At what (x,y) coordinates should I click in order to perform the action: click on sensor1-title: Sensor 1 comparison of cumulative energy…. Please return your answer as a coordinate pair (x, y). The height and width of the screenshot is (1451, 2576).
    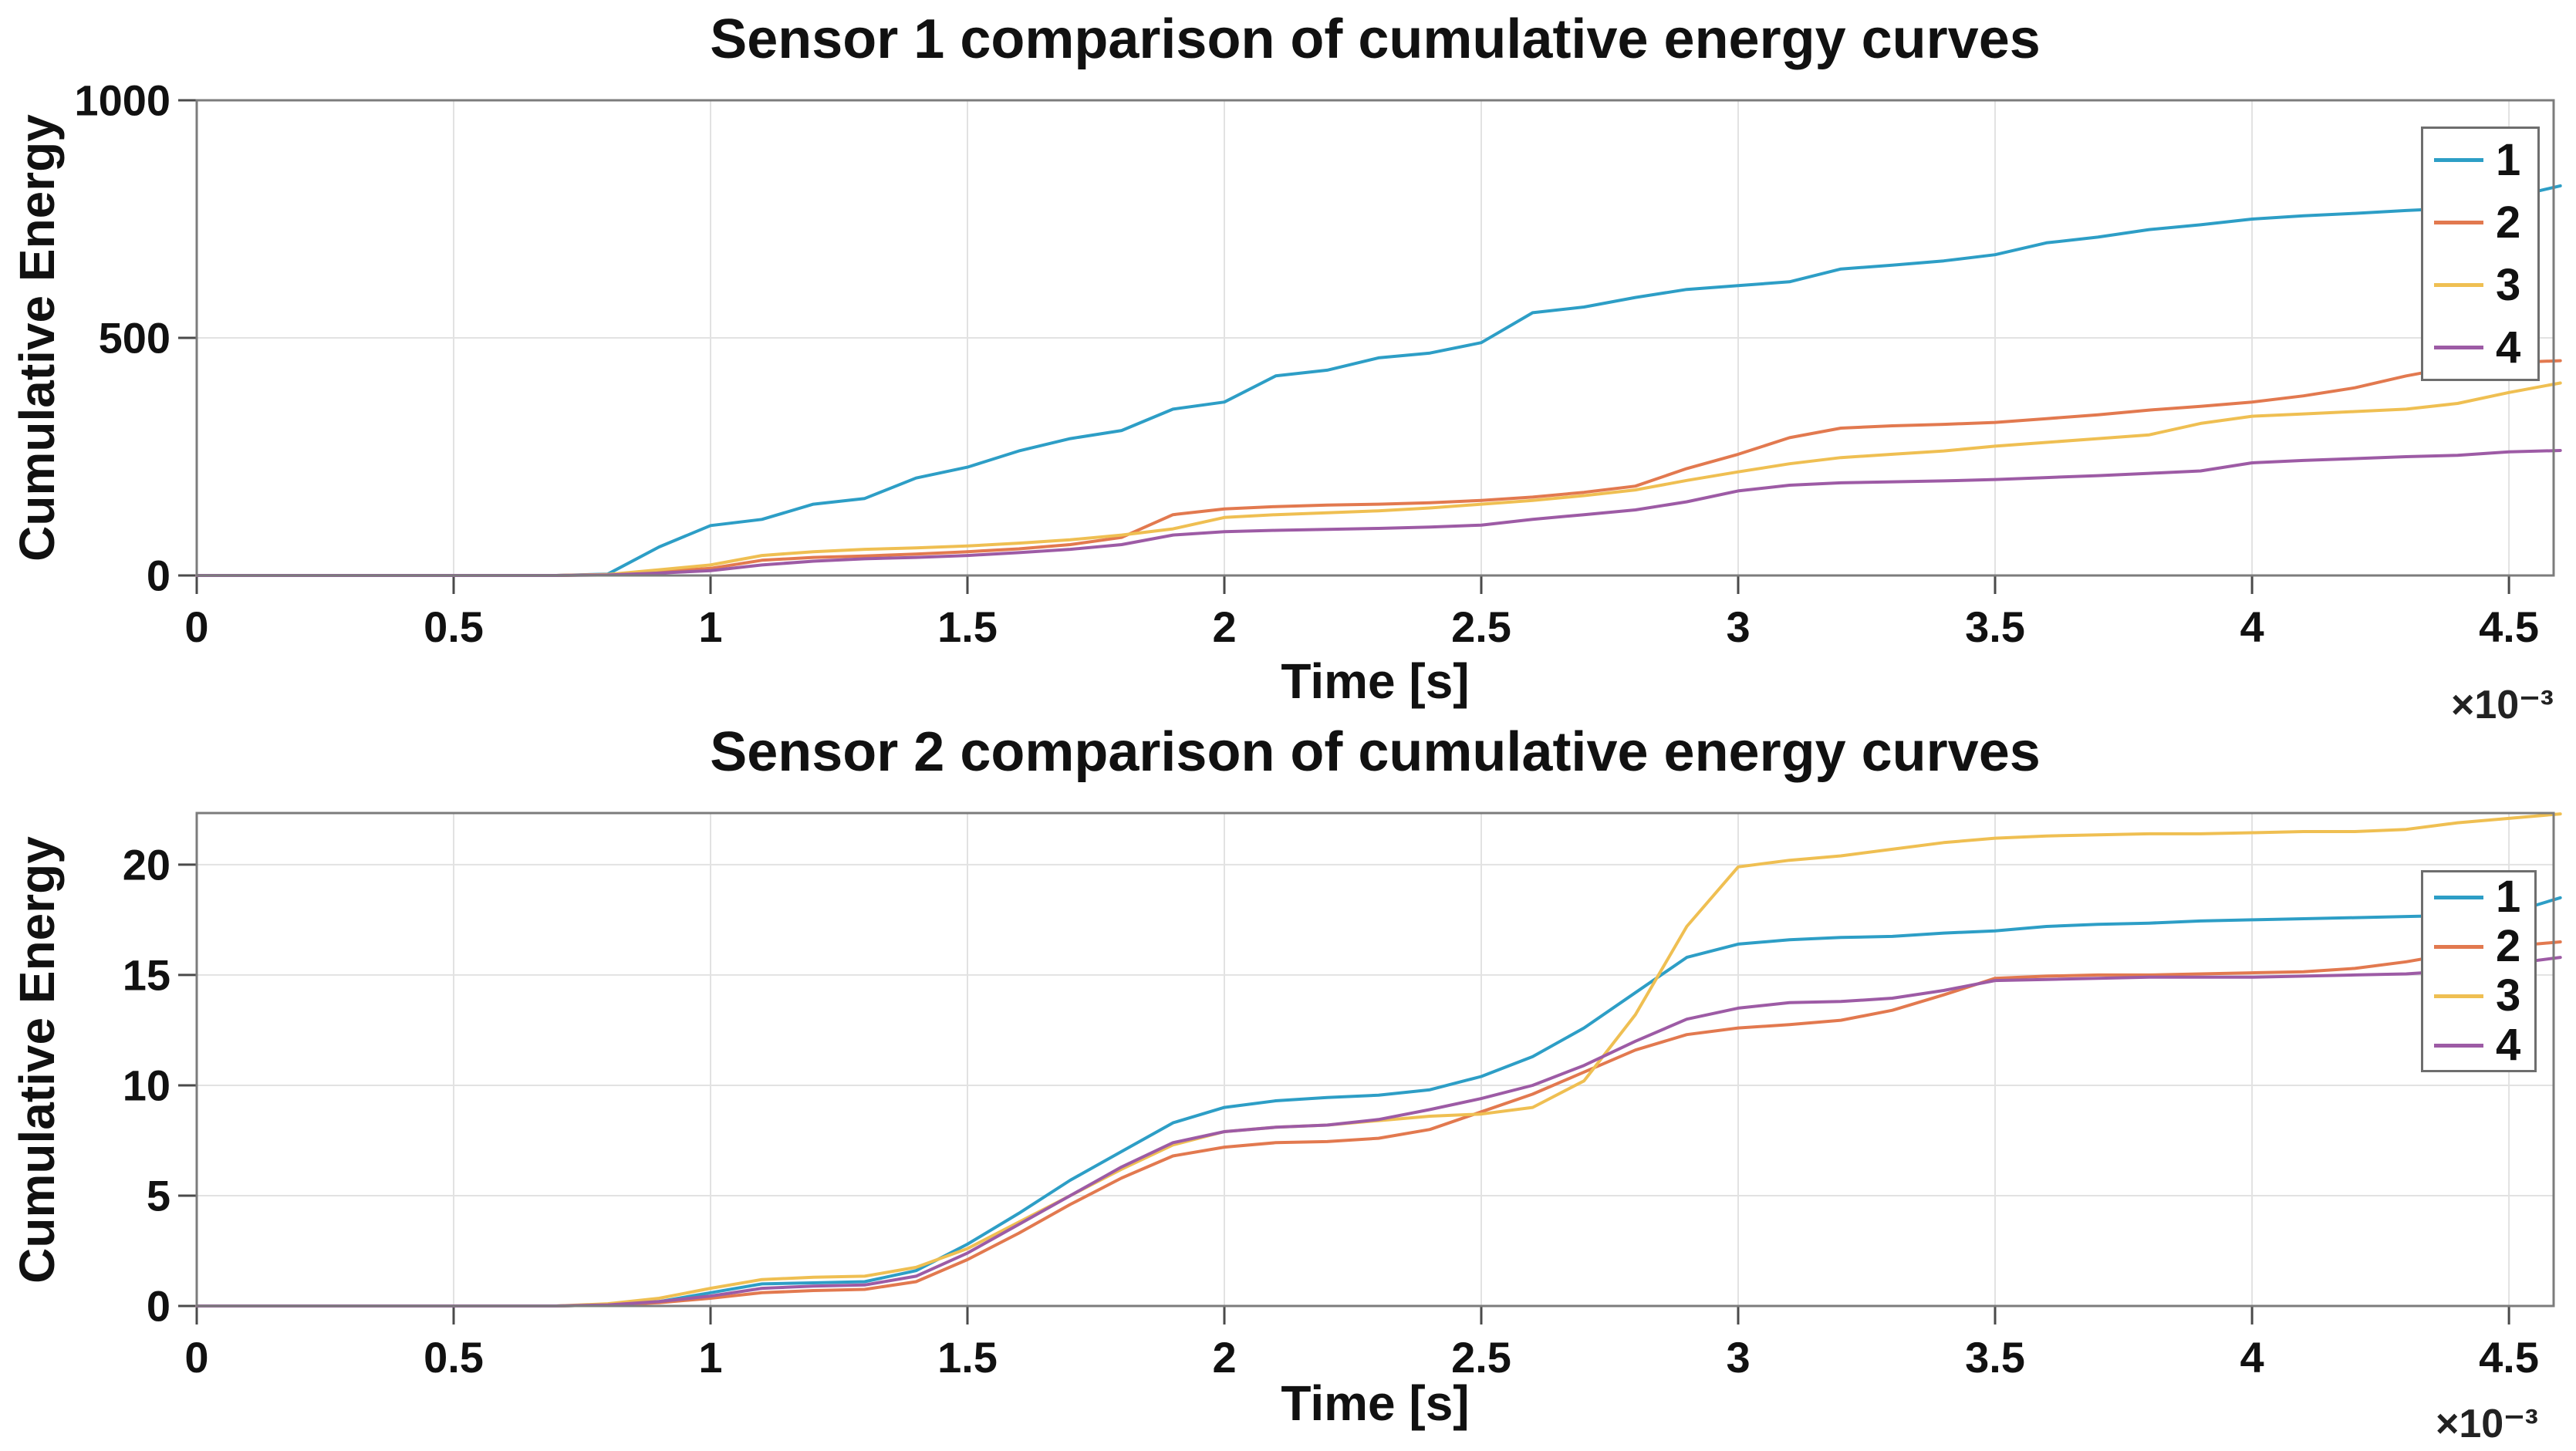
    Looking at the image, I should click on (1375, 39).